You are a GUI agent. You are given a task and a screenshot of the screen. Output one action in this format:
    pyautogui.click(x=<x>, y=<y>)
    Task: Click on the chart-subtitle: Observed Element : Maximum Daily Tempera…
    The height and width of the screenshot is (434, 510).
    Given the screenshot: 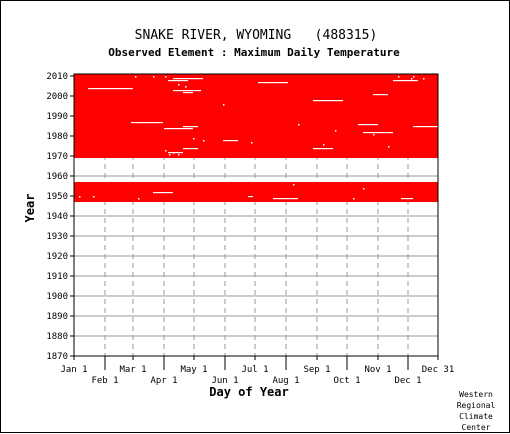 What is the action you would take?
    pyautogui.click(x=254, y=52)
    